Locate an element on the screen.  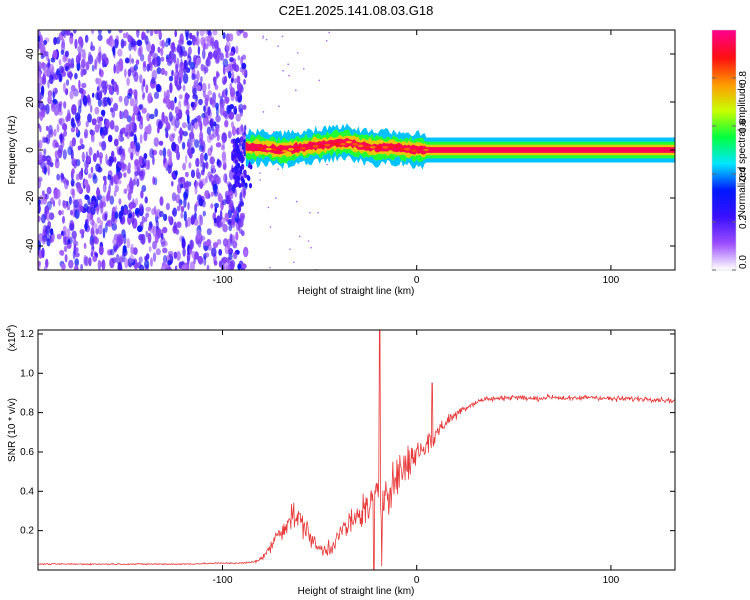
snr-multiplier: (x104) is located at coordinates (12, 338).